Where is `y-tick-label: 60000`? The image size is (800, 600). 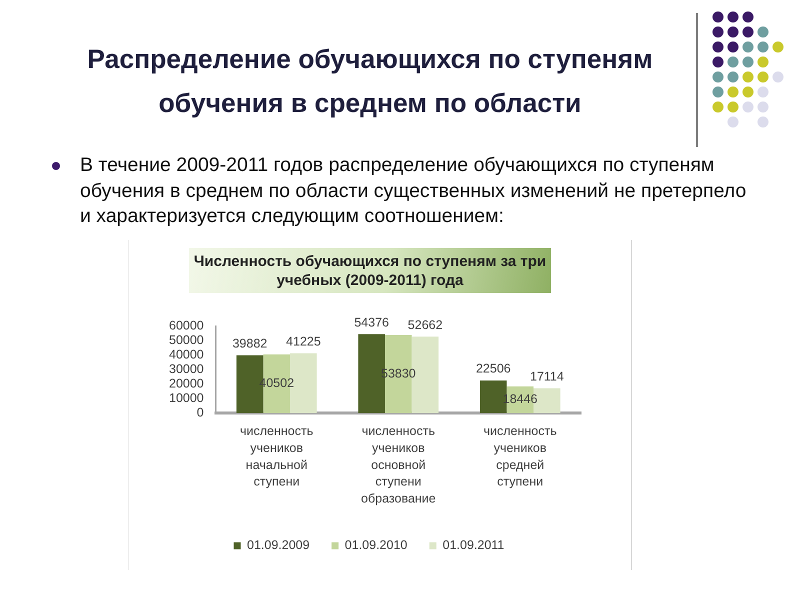 y-tick-label: 60000 is located at coordinates (186, 325).